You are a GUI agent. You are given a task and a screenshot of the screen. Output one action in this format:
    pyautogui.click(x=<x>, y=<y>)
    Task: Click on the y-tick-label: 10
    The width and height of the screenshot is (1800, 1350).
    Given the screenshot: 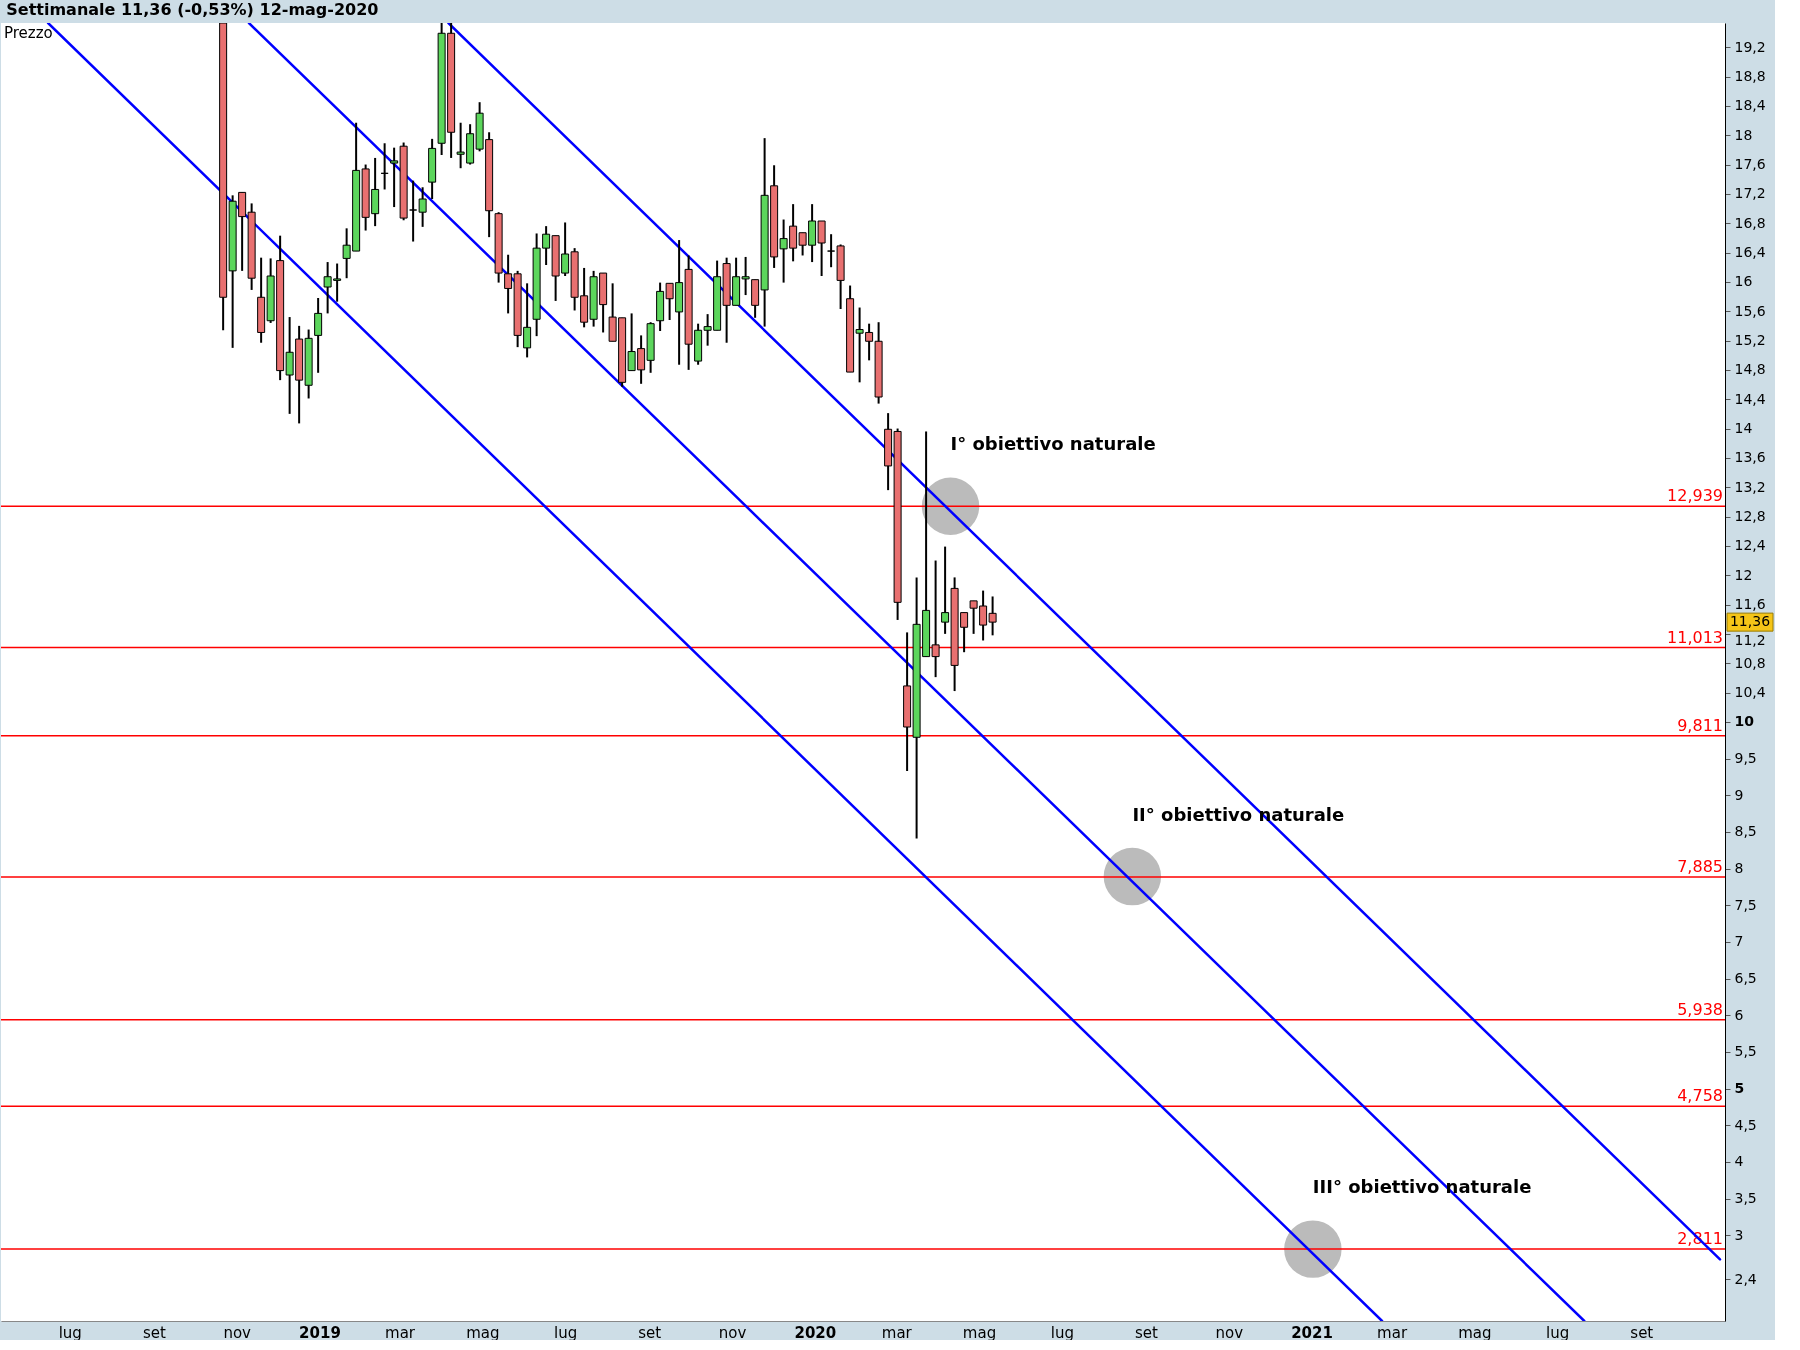 What is the action you would take?
    pyautogui.click(x=1744, y=721)
    